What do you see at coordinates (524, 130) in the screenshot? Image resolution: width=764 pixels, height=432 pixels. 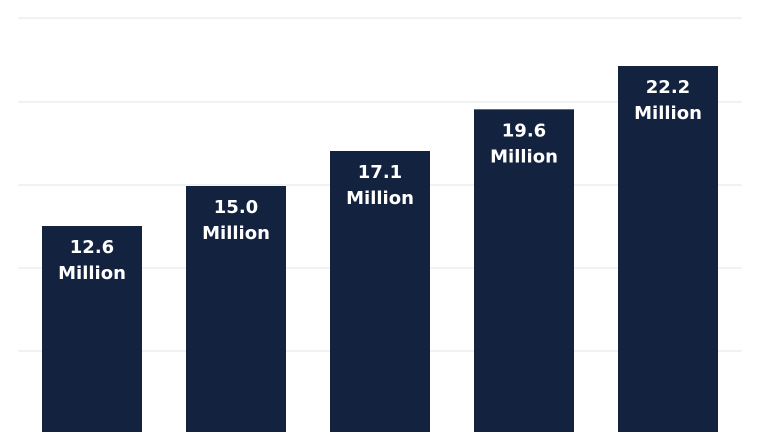 I see `data-label-value: 19.6` at bounding box center [524, 130].